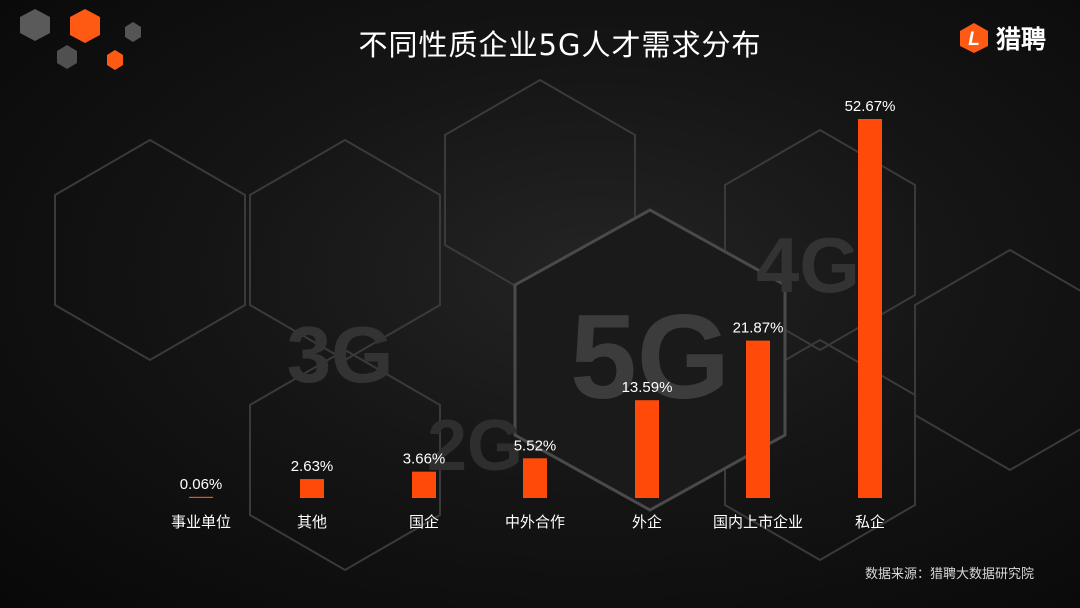 The image size is (1080, 608). Describe the element at coordinates (312, 522) in the screenshot. I see `category-label: 其他` at that location.